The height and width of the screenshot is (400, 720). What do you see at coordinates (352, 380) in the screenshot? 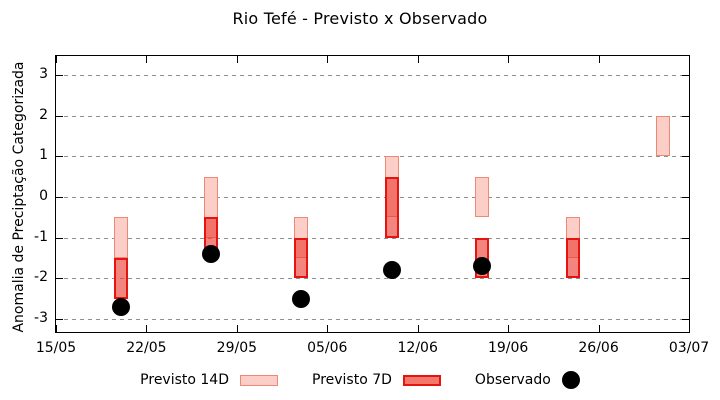
I see `legend-label: Previsto 7D` at bounding box center [352, 380].